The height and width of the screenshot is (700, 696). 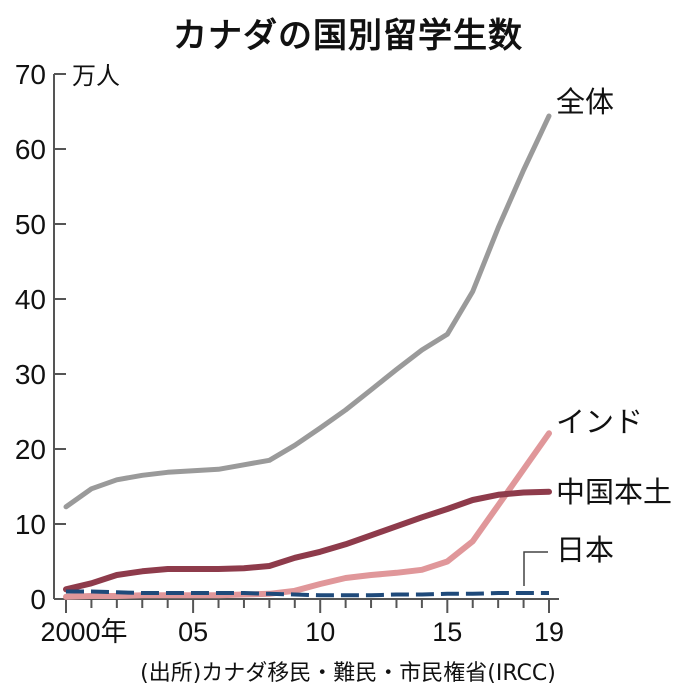 What do you see at coordinates (348, 36) in the screenshot?
I see `chart-title: カナダの国別留学生数` at bounding box center [348, 36].